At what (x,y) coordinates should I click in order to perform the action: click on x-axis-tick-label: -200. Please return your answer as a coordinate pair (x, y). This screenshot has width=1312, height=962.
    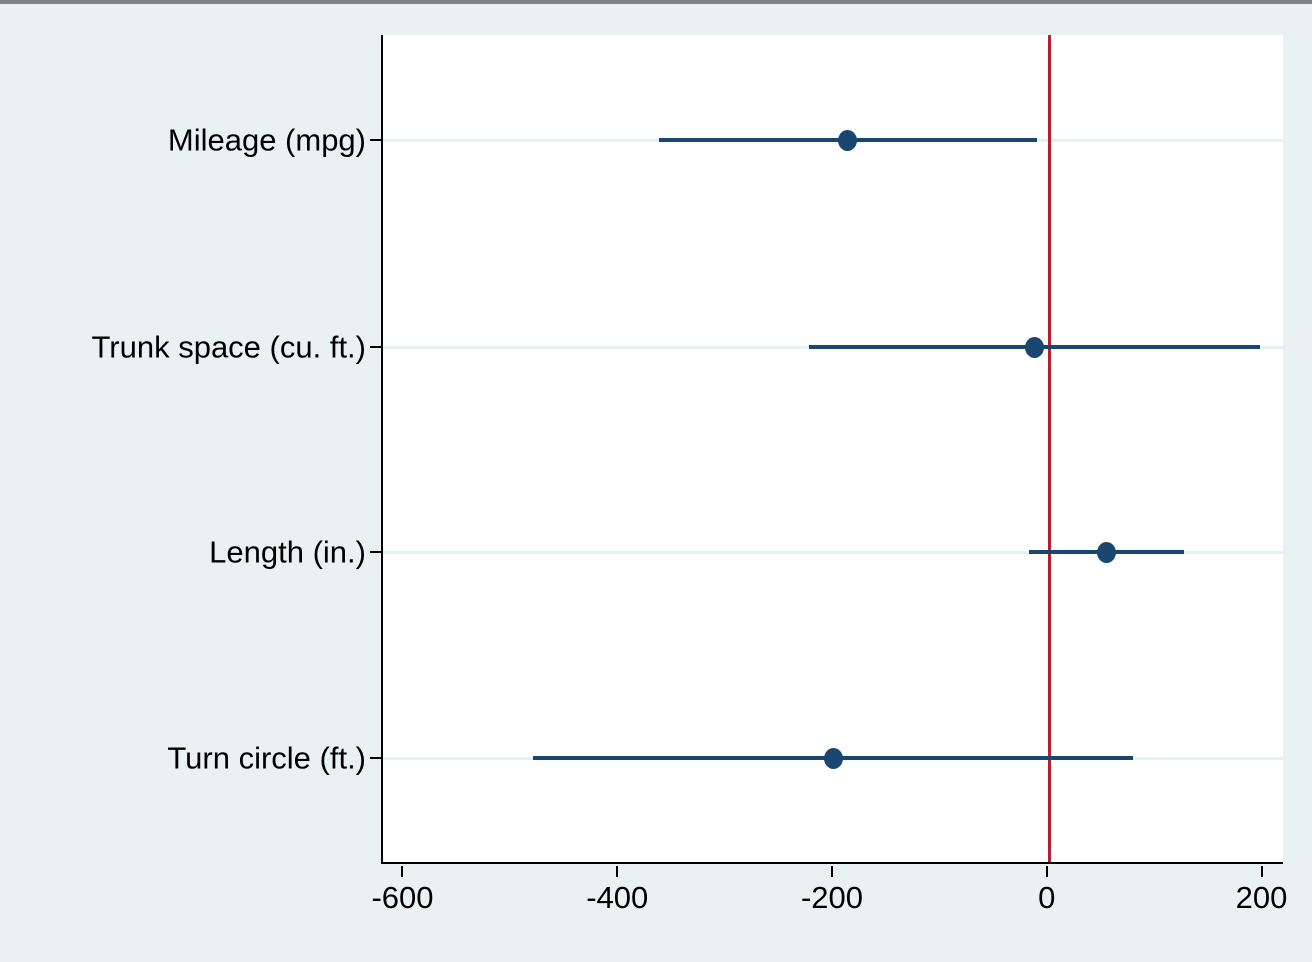
    Looking at the image, I should click on (832, 897).